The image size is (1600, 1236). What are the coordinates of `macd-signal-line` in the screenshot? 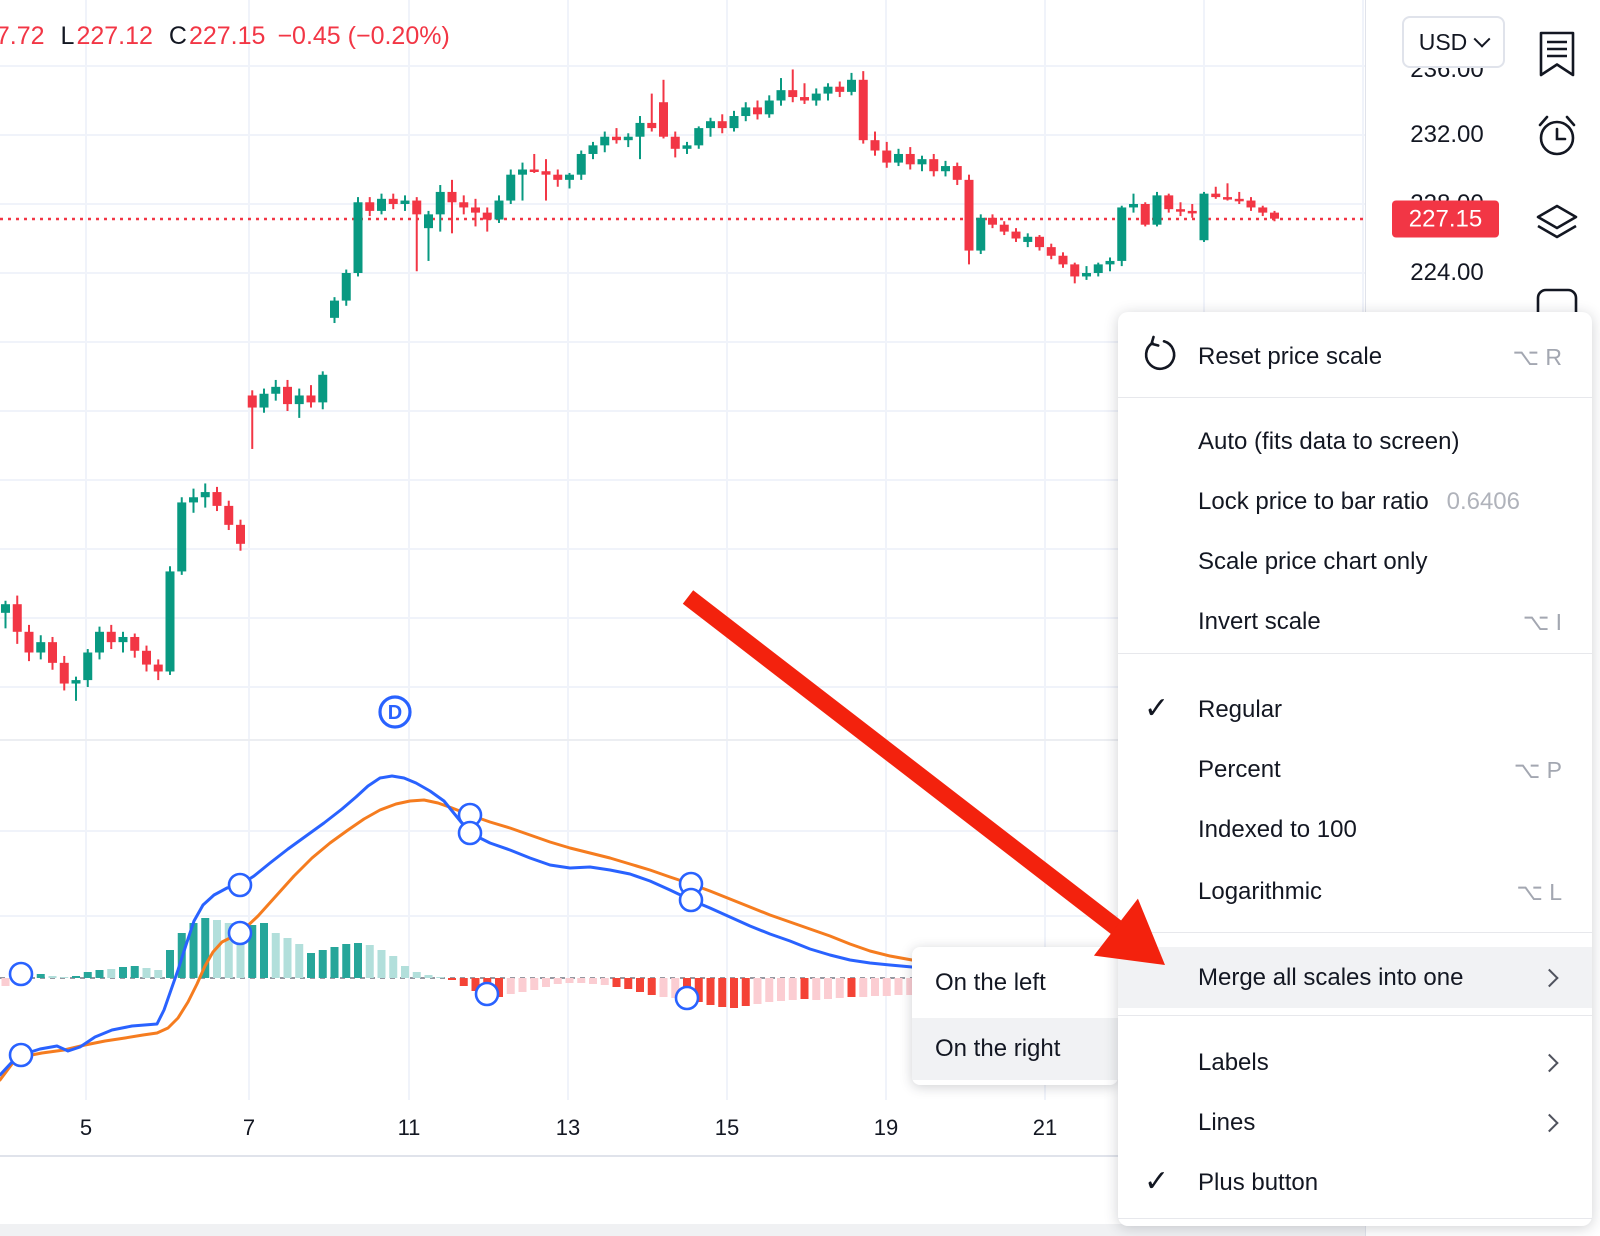 It's located at (457, 940).